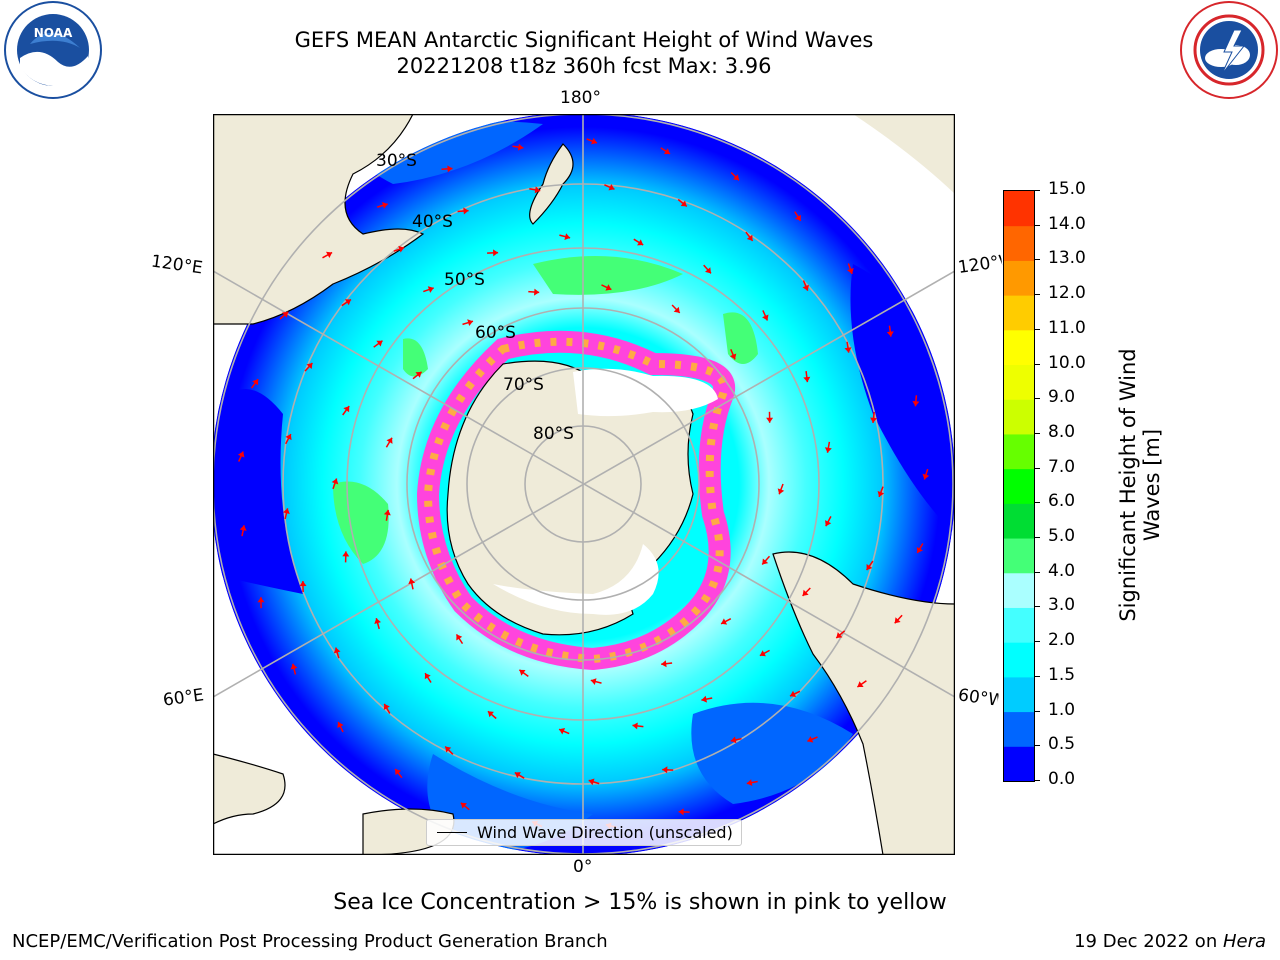  Describe the element at coordinates (1067, 362) in the screenshot. I see `colorbar-tick-label: 10.0` at that location.